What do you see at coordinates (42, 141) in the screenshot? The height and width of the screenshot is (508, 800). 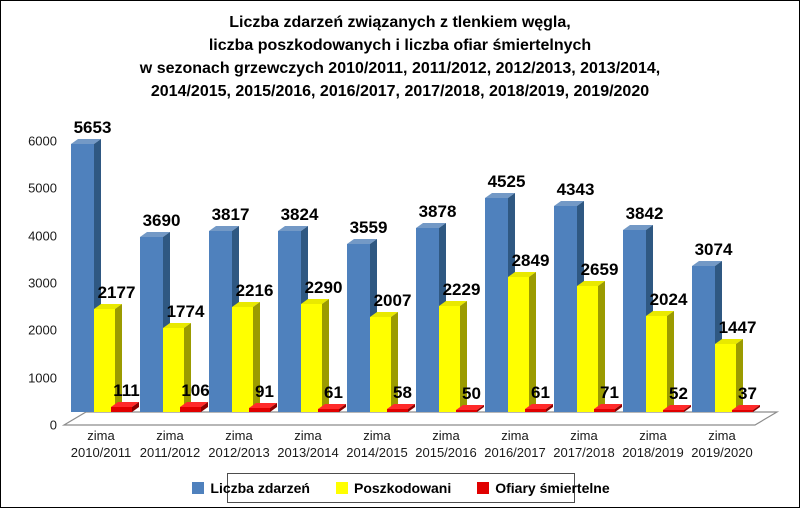 I see `y-tick-label: 6000` at bounding box center [42, 141].